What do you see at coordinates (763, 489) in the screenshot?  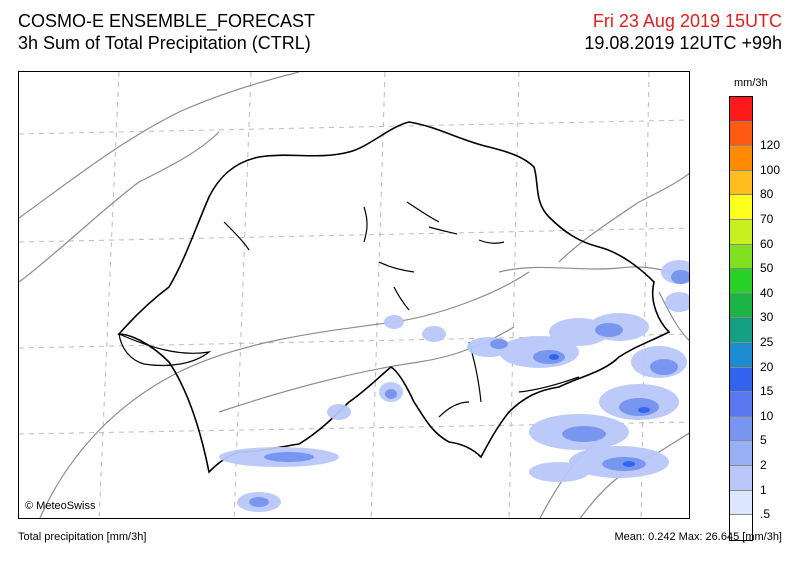 I see `legend-label: 1` at bounding box center [763, 489].